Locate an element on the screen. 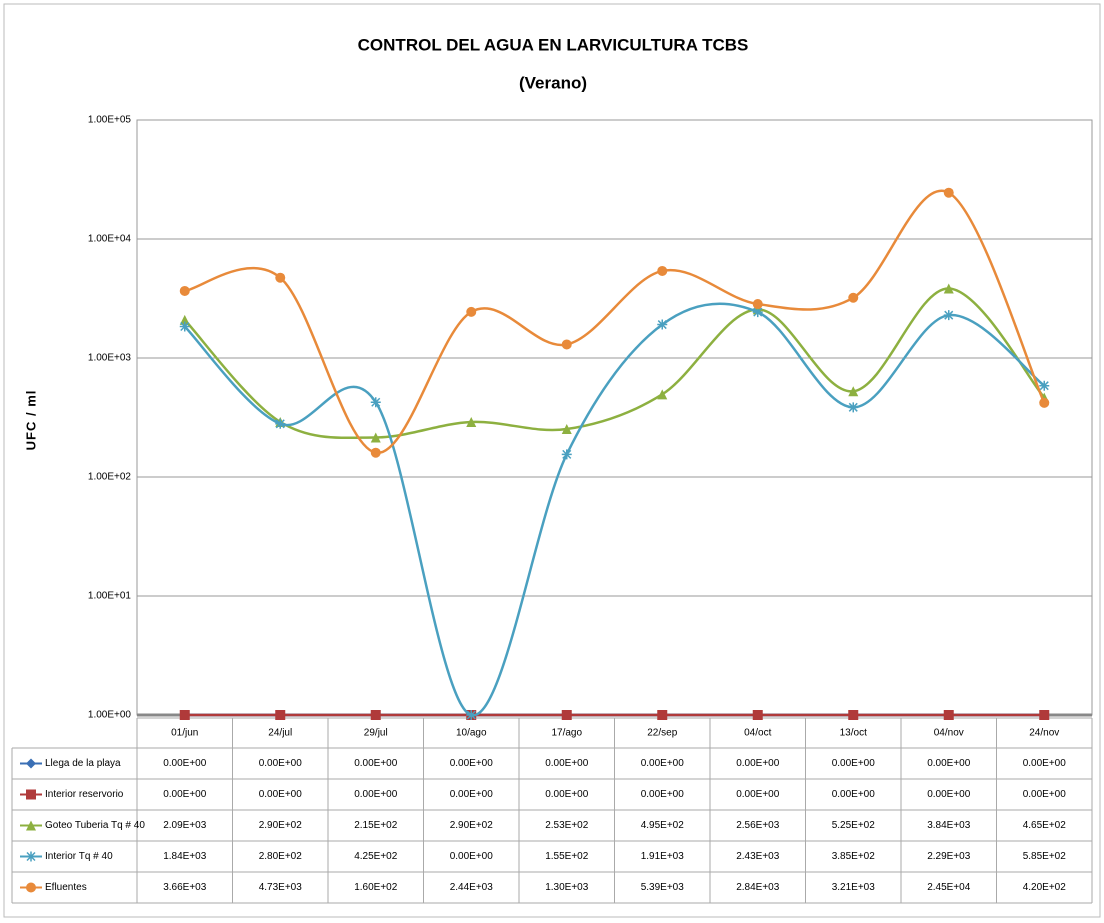  series is located at coordinates (614, 715).